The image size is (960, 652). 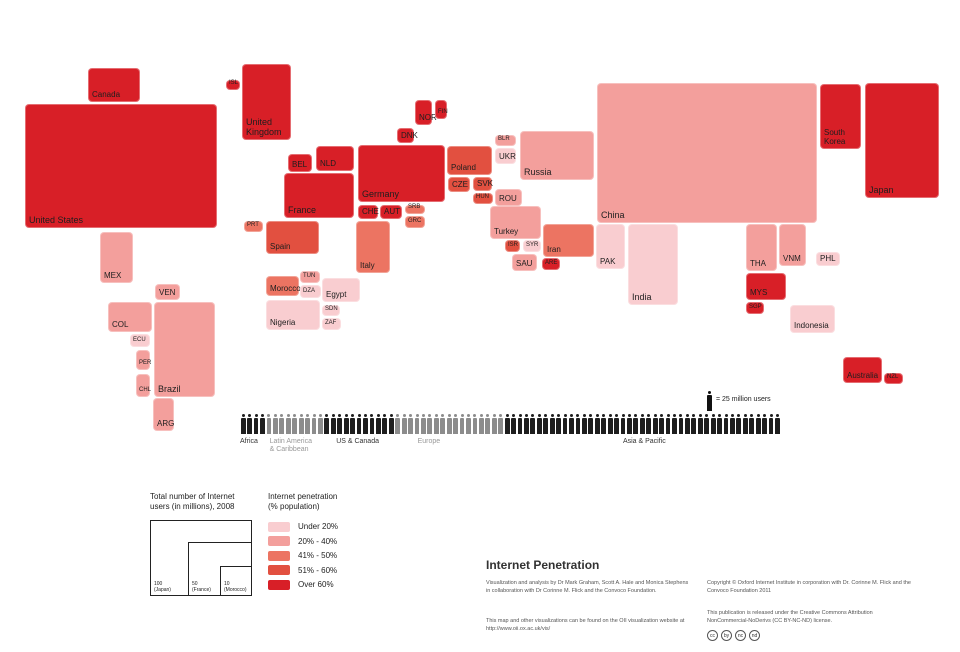 What do you see at coordinates (309, 291) in the screenshot?
I see `country-label: DZA` at bounding box center [309, 291].